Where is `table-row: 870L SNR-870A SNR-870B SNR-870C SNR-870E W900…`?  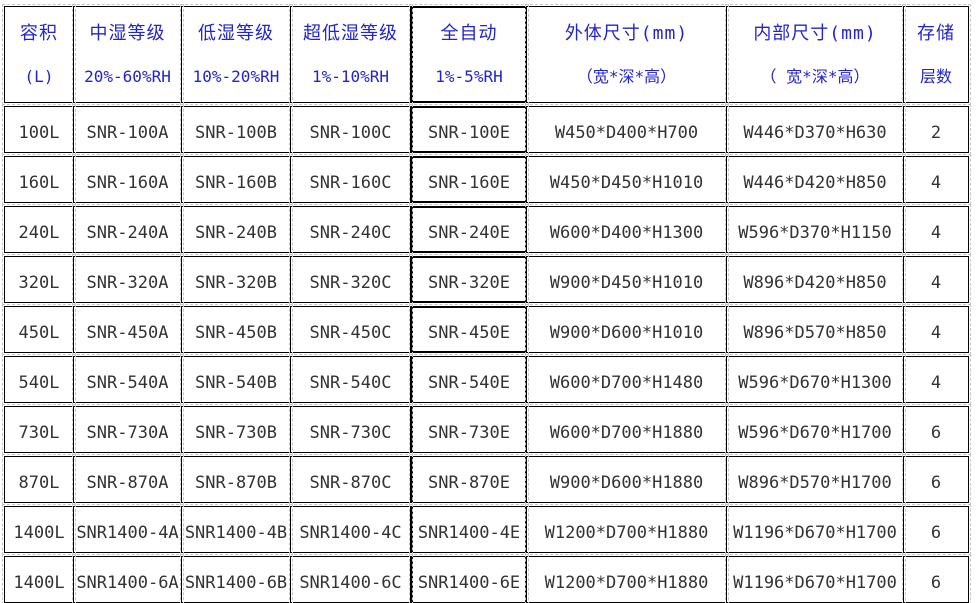 table-row: 870L SNR-870A SNR-870B SNR-870C SNR-870E W900… is located at coordinates (486, 479).